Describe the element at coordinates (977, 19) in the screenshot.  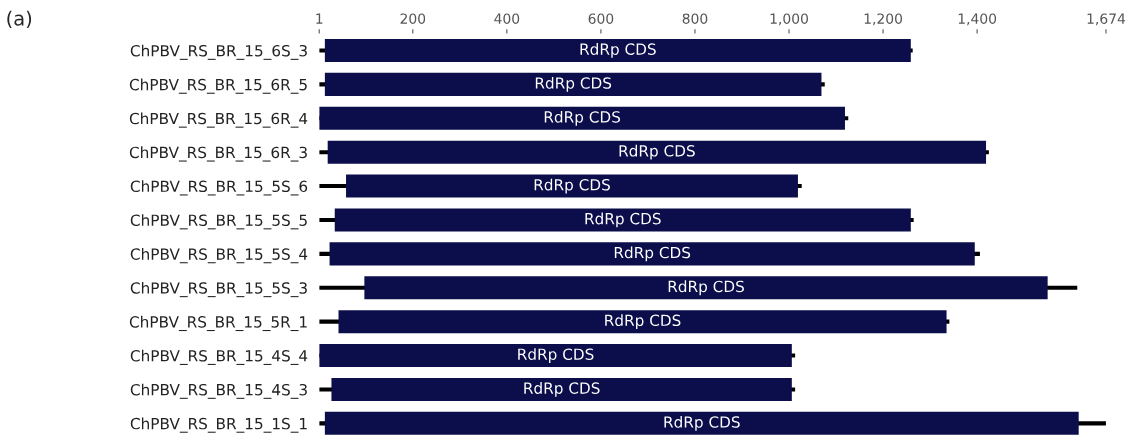
I see `x-tick-label: 1,400` at that location.